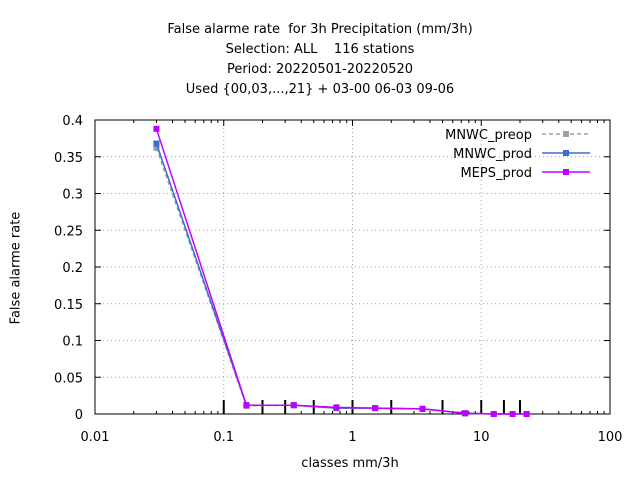 The width and height of the screenshot is (640, 480). What do you see at coordinates (68, 231) in the screenshot?
I see `y-tick-label: 0.25` at bounding box center [68, 231].